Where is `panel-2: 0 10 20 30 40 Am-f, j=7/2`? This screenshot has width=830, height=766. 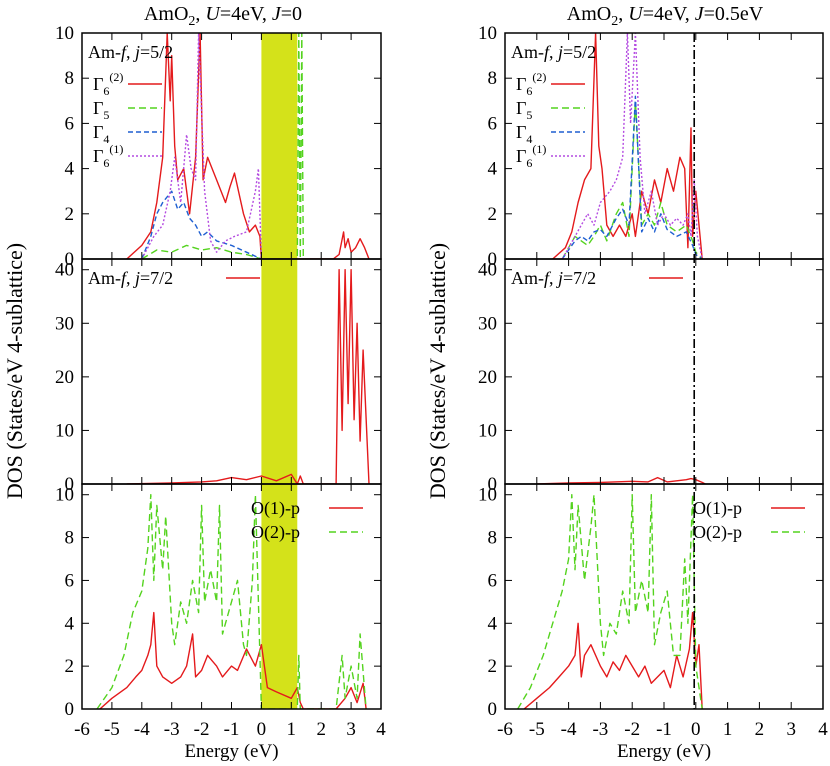 panel-2: 0 10 20 30 40 Am-f, j=7/2 is located at coordinates (218, 376).